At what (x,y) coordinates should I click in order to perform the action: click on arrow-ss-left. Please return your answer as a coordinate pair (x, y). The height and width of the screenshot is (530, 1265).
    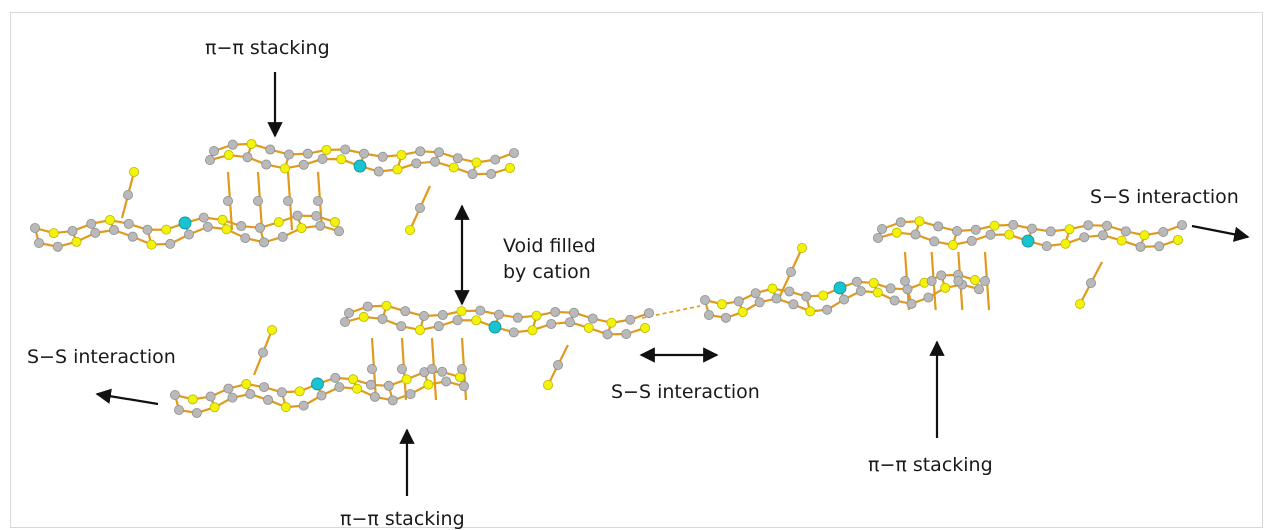
    Looking at the image, I should click on (127, 397).